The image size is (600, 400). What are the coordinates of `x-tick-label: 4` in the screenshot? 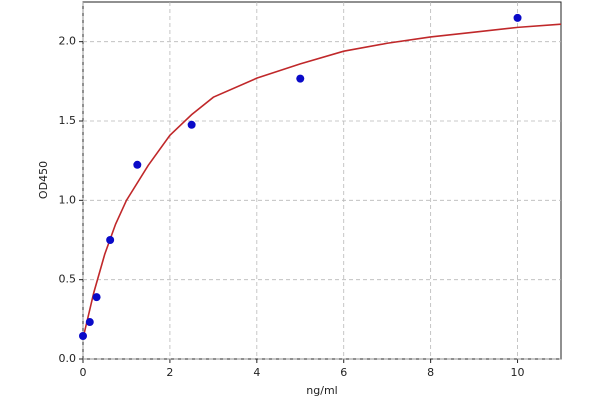 It's located at (256, 372).